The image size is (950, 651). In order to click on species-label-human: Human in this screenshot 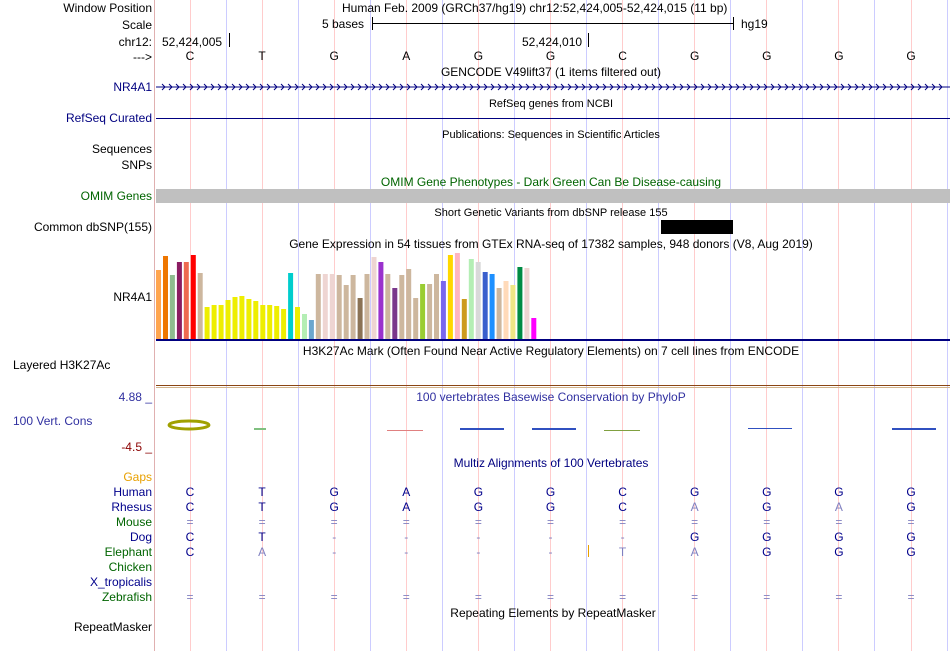, I will do `click(132, 492)`.